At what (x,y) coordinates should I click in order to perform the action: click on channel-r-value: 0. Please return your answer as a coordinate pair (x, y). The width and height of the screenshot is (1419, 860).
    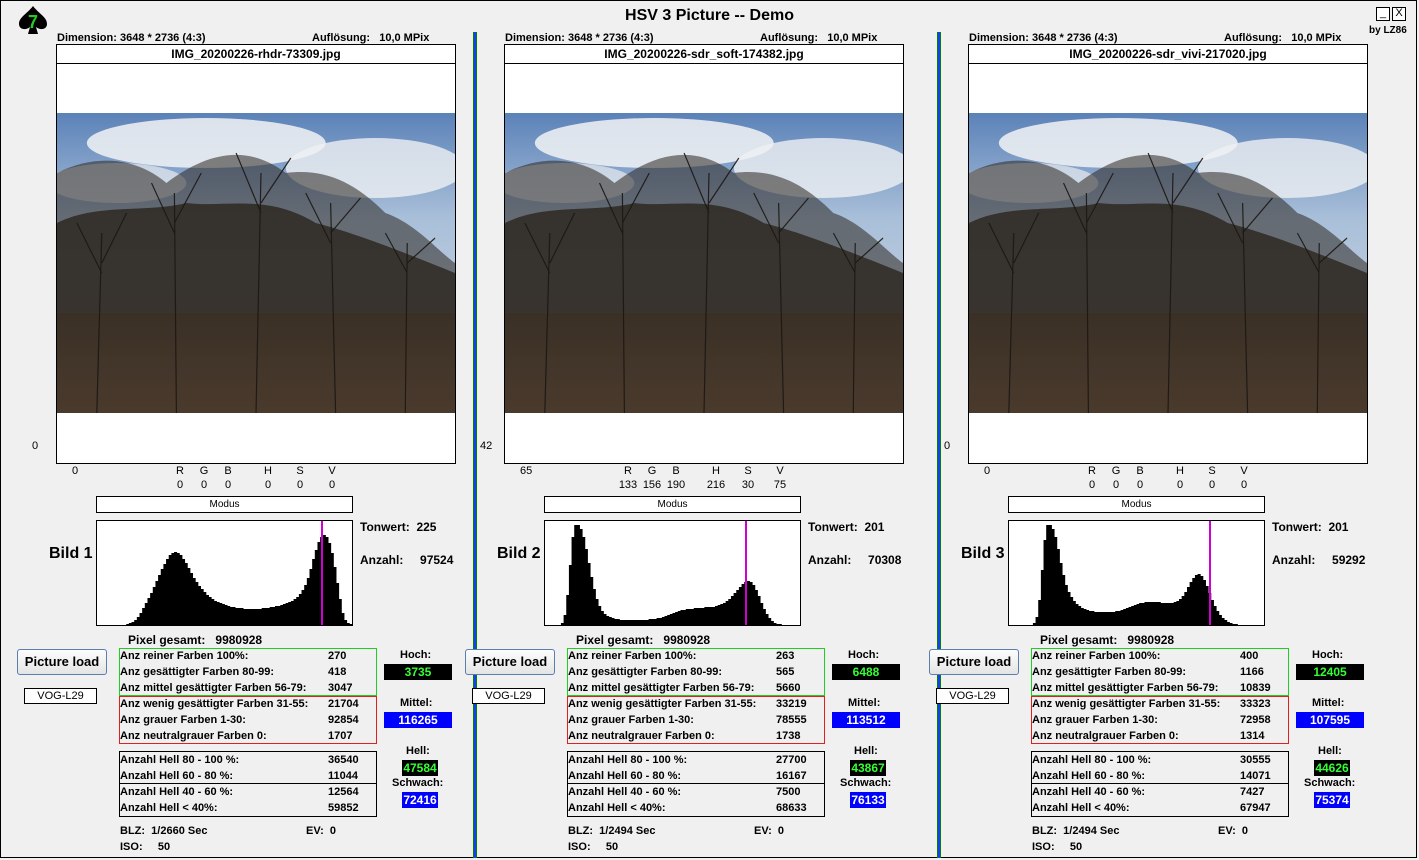
    Looking at the image, I should click on (180, 485).